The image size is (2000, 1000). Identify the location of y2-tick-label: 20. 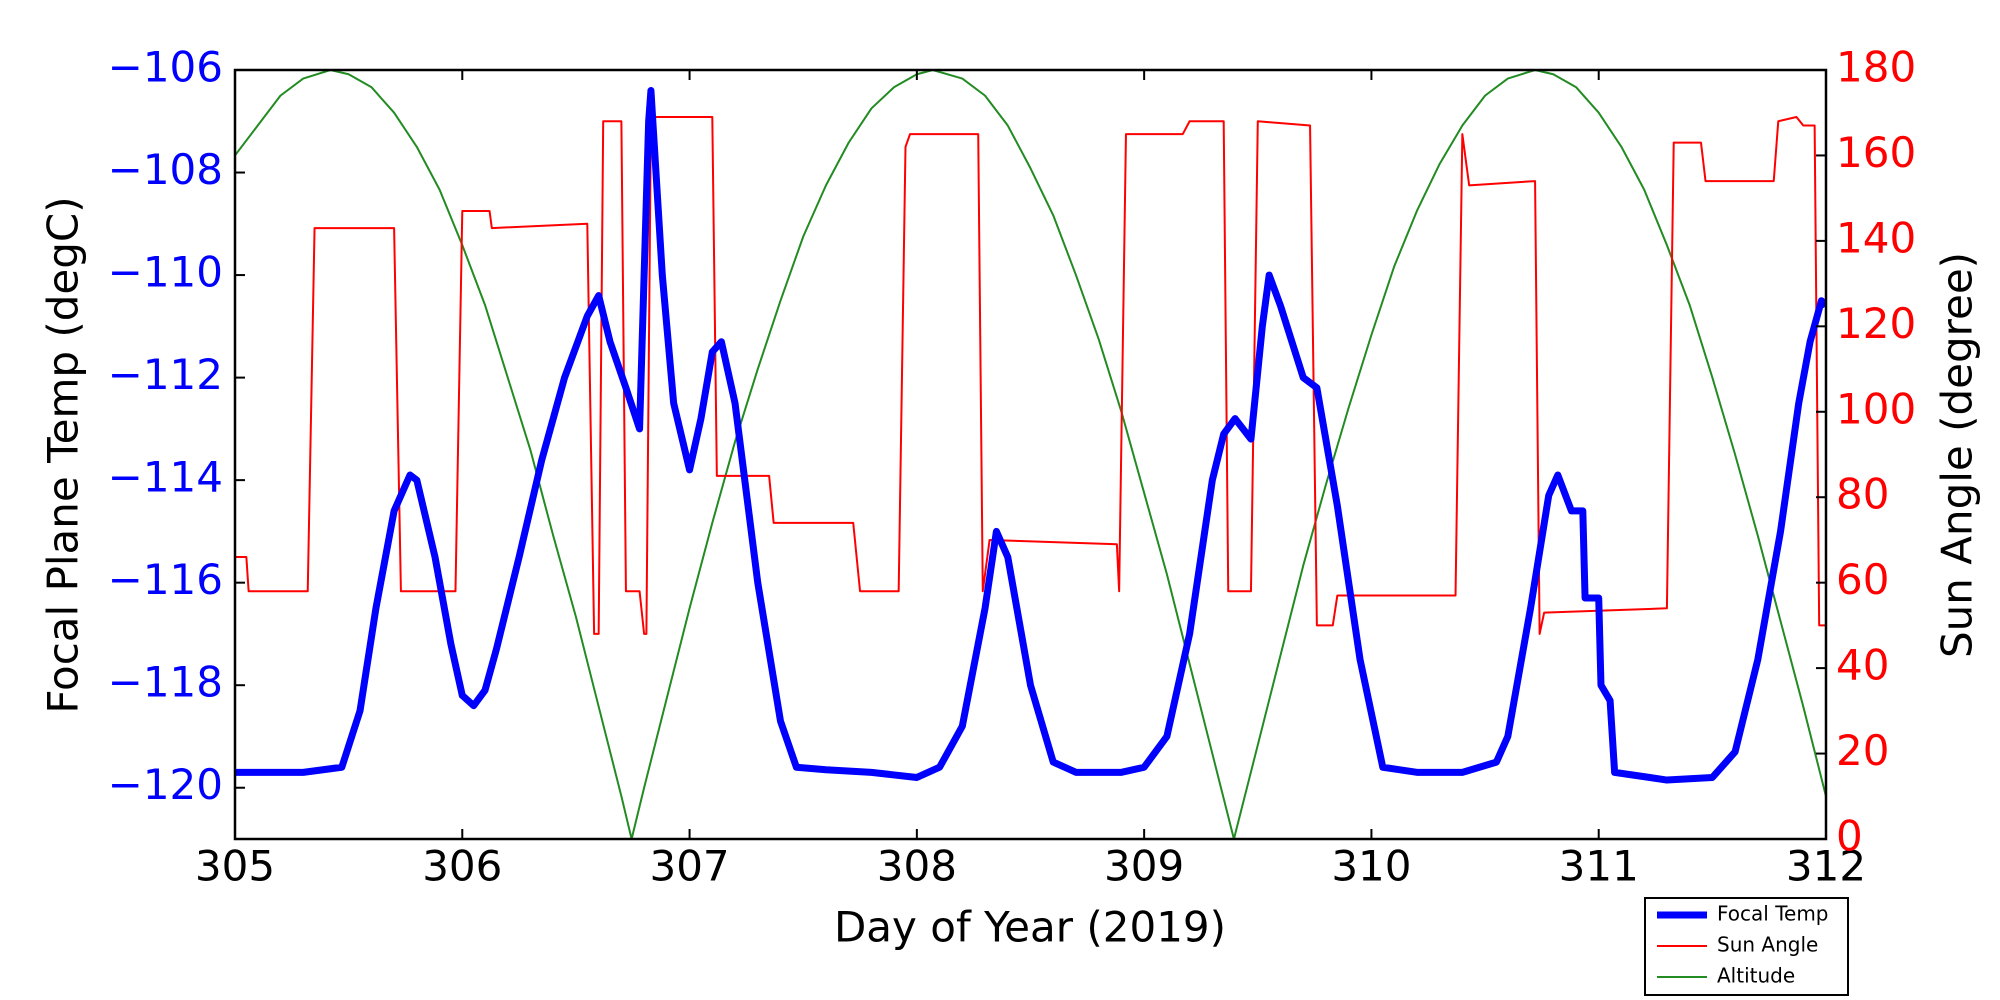
(1862, 750).